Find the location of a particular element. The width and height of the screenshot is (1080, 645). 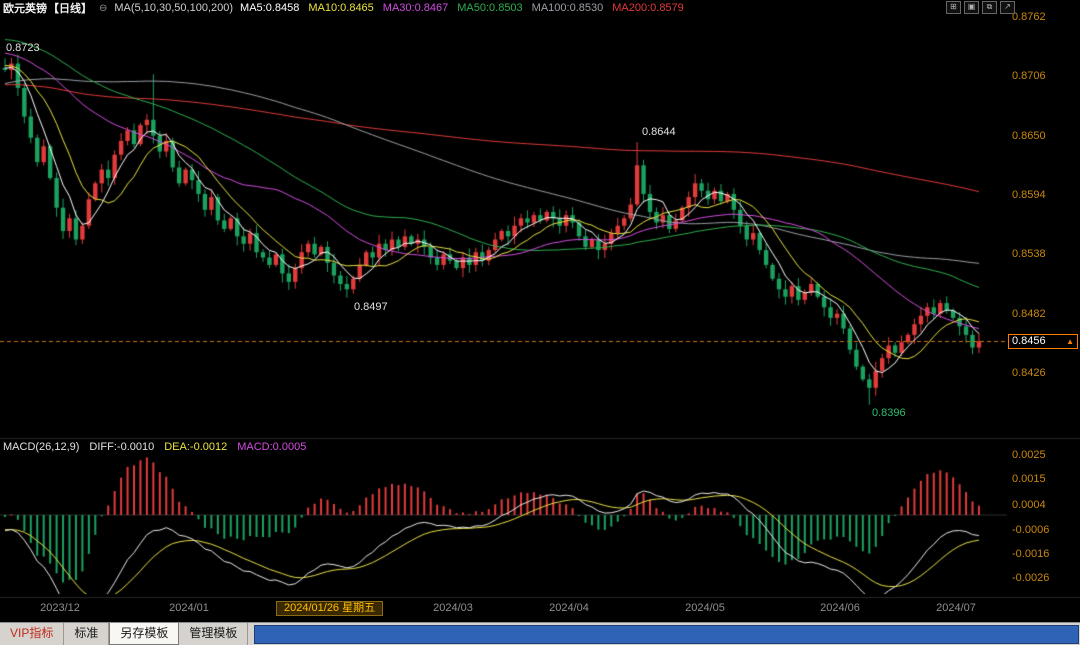

time-axis-label: 2024/05 is located at coordinates (705, 608).